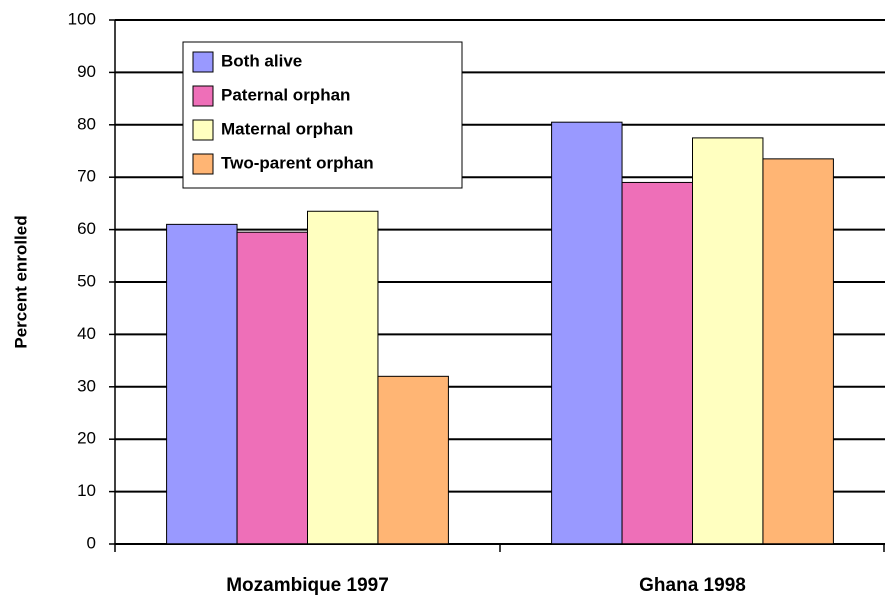  What do you see at coordinates (86, 490) in the screenshot?
I see `y-tick-label: 10` at bounding box center [86, 490].